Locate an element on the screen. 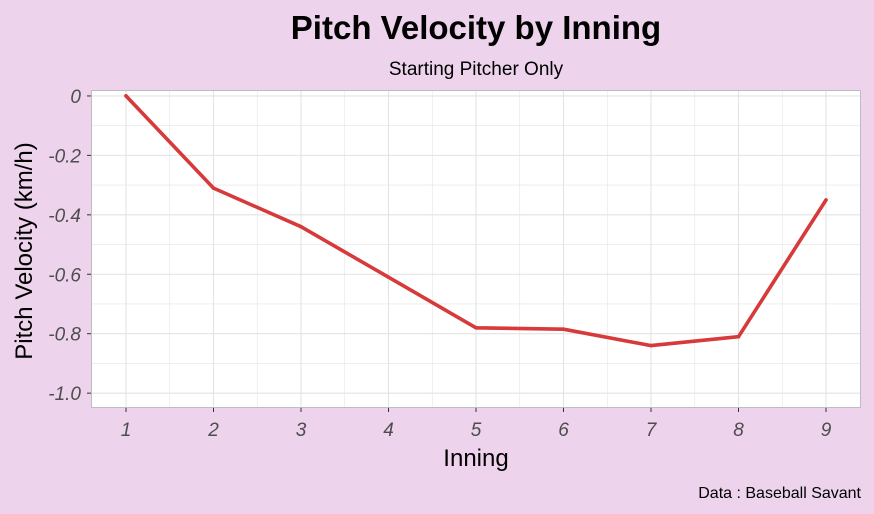 Image resolution: width=874 pixels, height=514 pixels. x-tick-label: 3 is located at coordinates (301, 430).